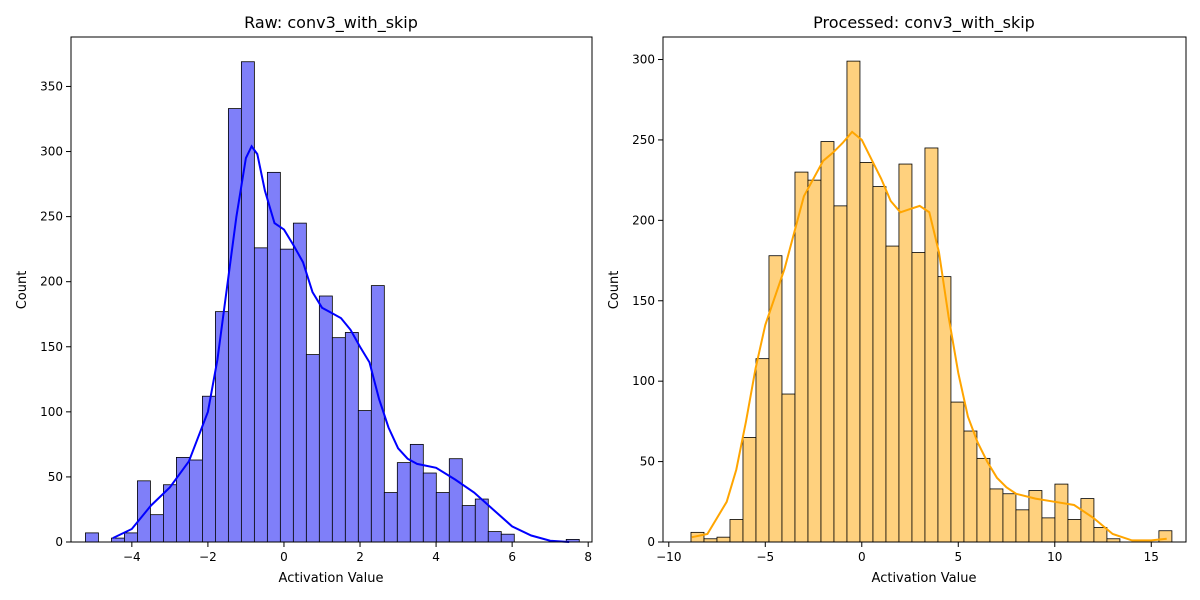 Image resolution: width=1200 pixels, height=600 pixels. I want to click on x-tick-label: 5, so click(958, 557).